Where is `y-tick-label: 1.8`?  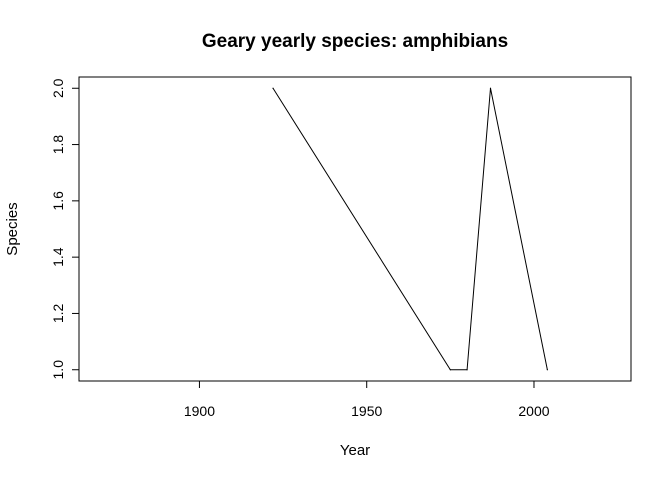 y-tick-label: 1.8 is located at coordinates (58, 145).